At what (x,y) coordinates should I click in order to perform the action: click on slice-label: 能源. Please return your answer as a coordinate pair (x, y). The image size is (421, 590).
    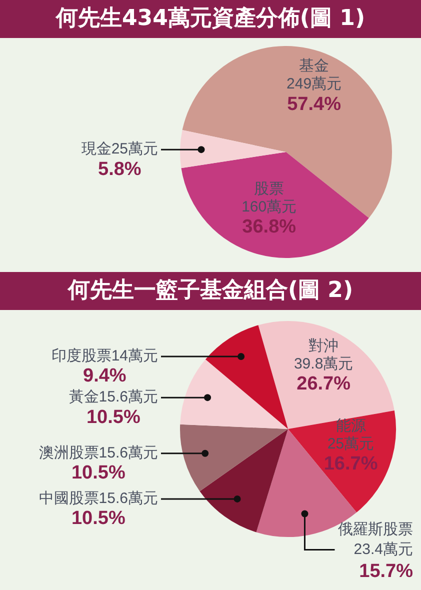
    Looking at the image, I should click on (351, 425).